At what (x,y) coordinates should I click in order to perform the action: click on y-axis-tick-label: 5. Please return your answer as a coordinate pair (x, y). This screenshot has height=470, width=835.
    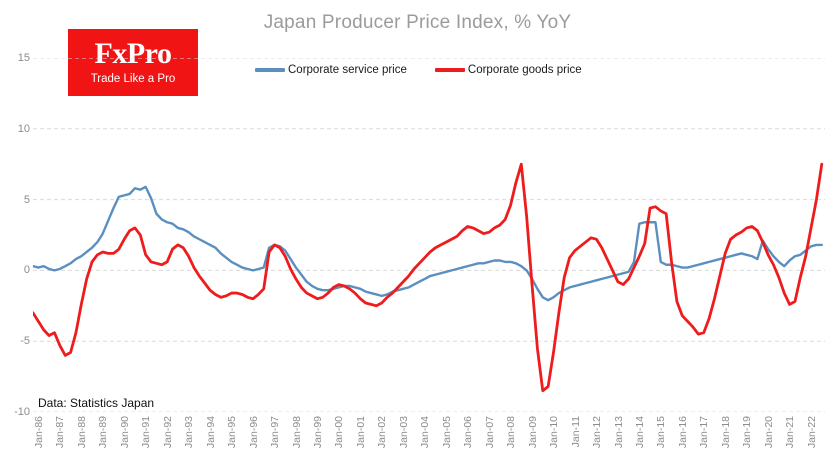
    Looking at the image, I should click on (26, 199).